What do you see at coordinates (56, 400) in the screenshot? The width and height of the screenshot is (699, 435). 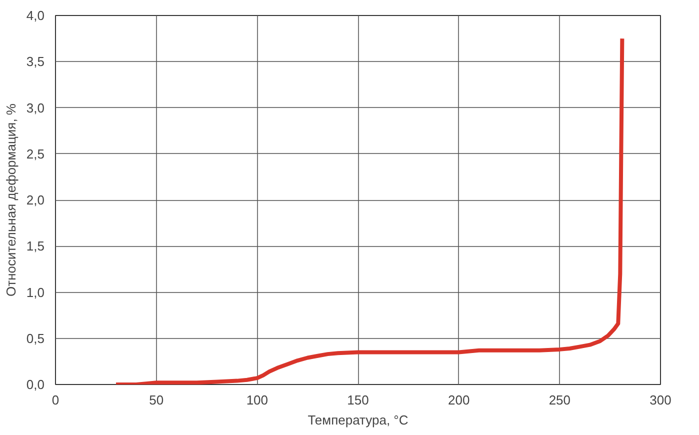 I see `x-tick-label: 0` at bounding box center [56, 400].